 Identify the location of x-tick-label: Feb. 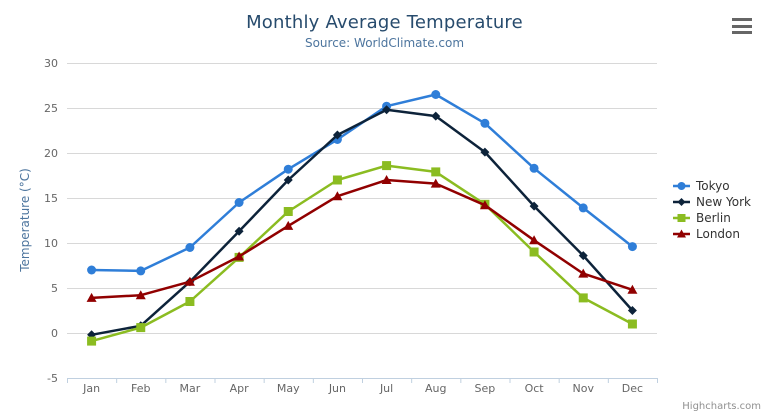
(140, 388).